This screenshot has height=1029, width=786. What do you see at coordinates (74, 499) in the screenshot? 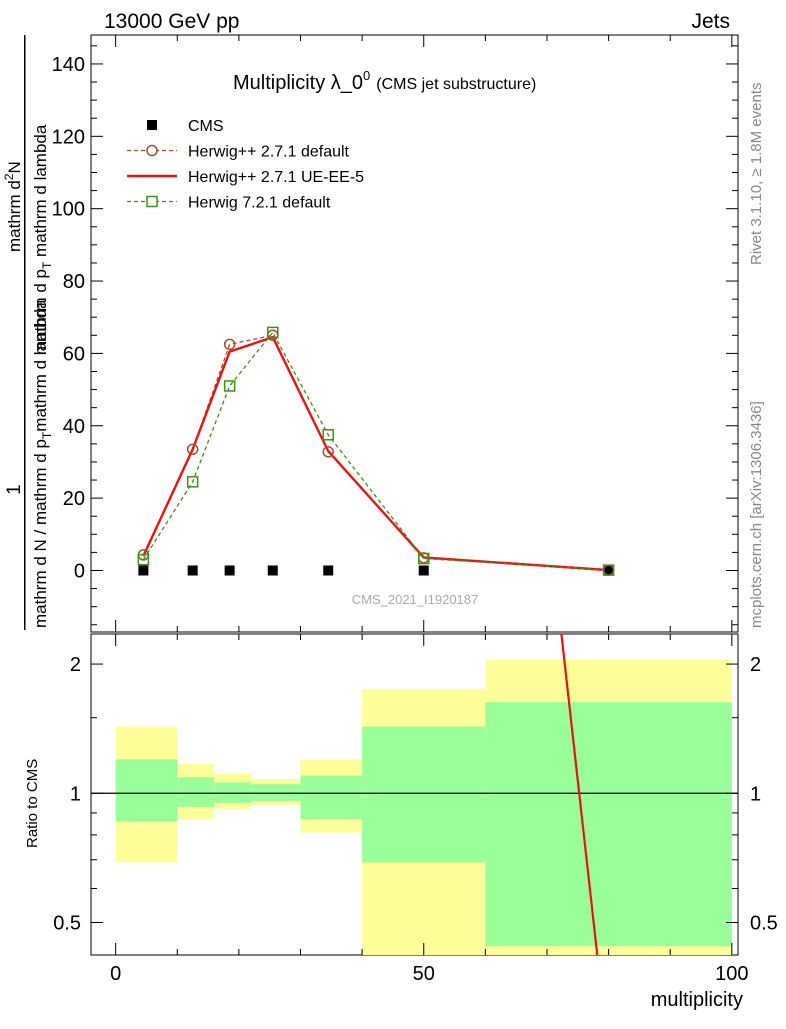
I see `y-tick-label: 20` at bounding box center [74, 499].